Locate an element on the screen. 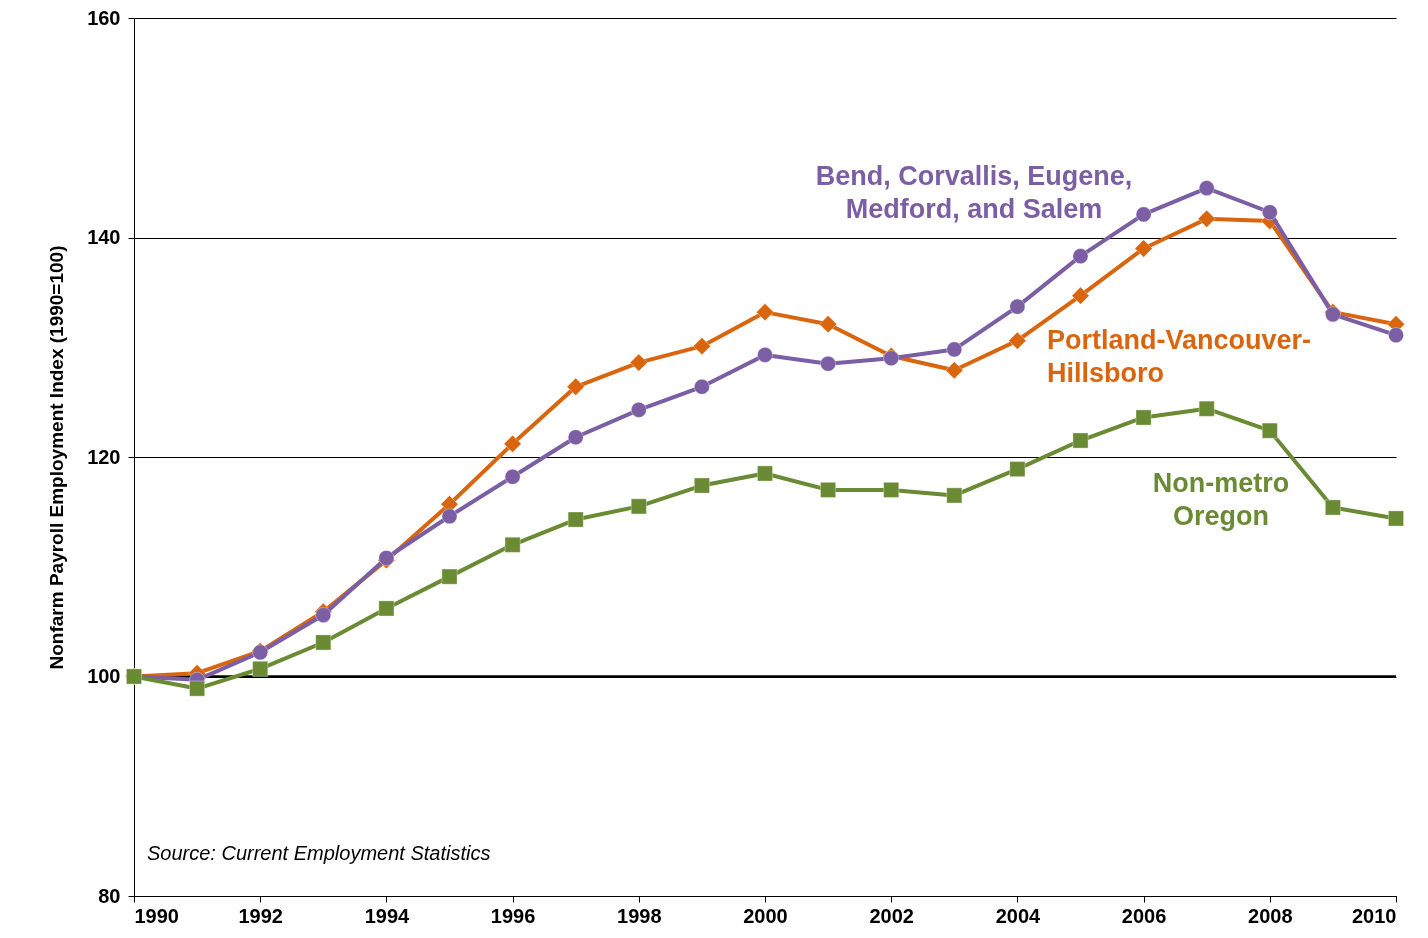 The width and height of the screenshot is (1428, 938). y-axis-title: Nonfarm Payroll Employment Index (1990=100) is located at coordinates (57, 457).